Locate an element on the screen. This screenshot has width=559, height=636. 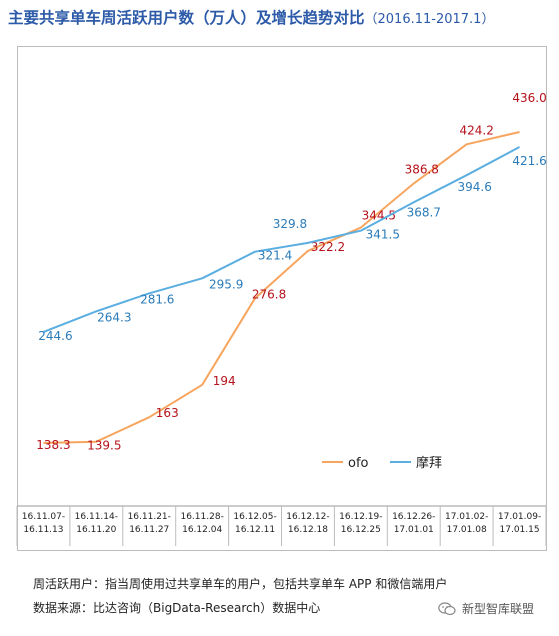
x-tick-label: 16.11.13 is located at coordinates (43, 530).